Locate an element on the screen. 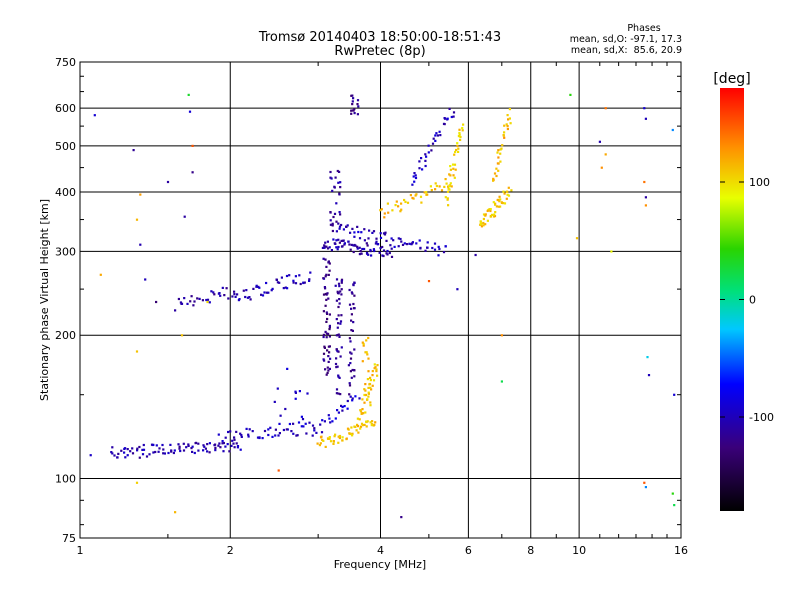 This screenshot has height=604, width=800. colorbar-ticks: 100 0 -100 is located at coordinates (747, 300).